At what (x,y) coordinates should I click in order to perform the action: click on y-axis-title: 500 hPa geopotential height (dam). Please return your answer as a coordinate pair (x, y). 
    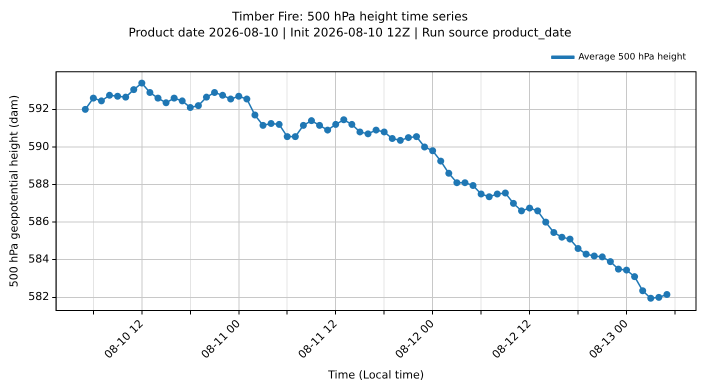
    Looking at the image, I should click on (13, 191).